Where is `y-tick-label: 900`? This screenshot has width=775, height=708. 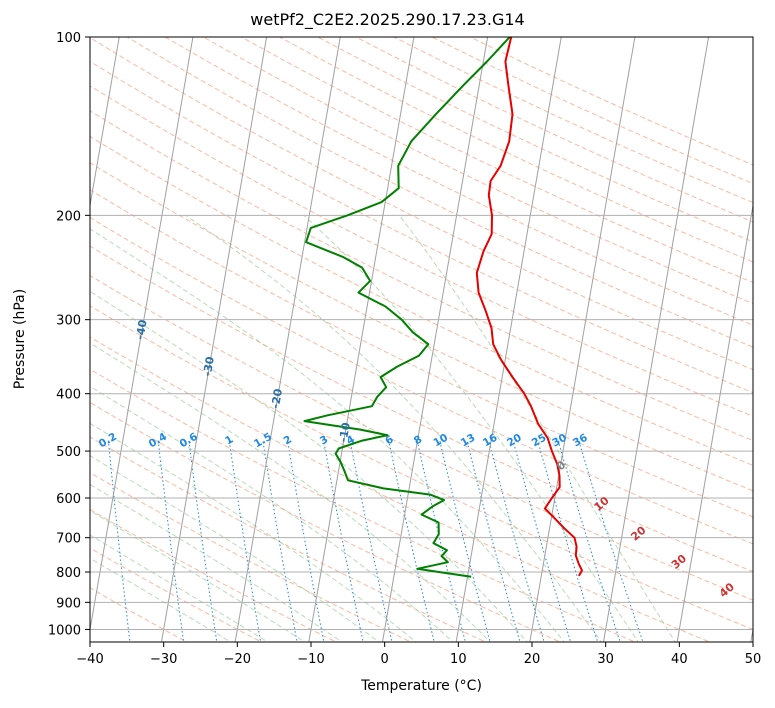
y-tick-label: 900 is located at coordinates (68, 603).